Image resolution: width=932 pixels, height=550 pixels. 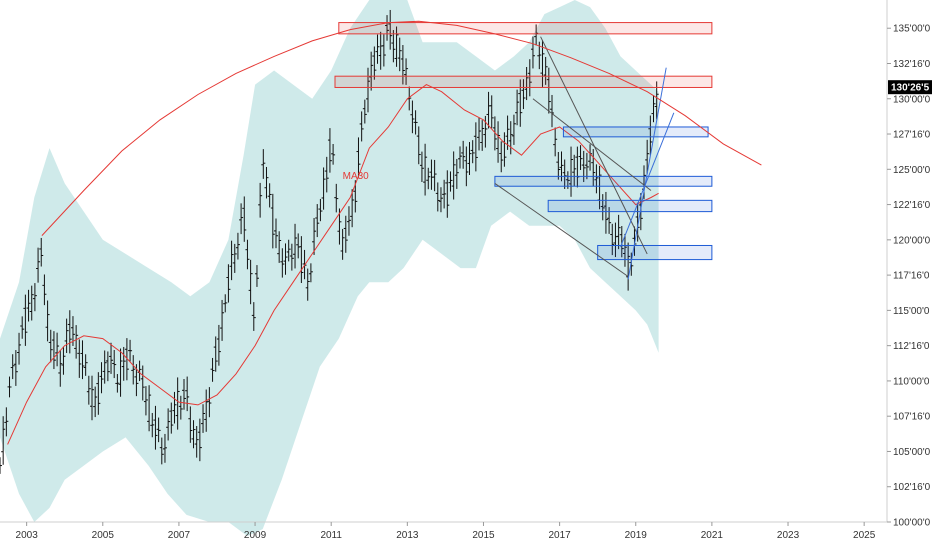 I want to click on x-tick-label: 2003, so click(x=27, y=535).